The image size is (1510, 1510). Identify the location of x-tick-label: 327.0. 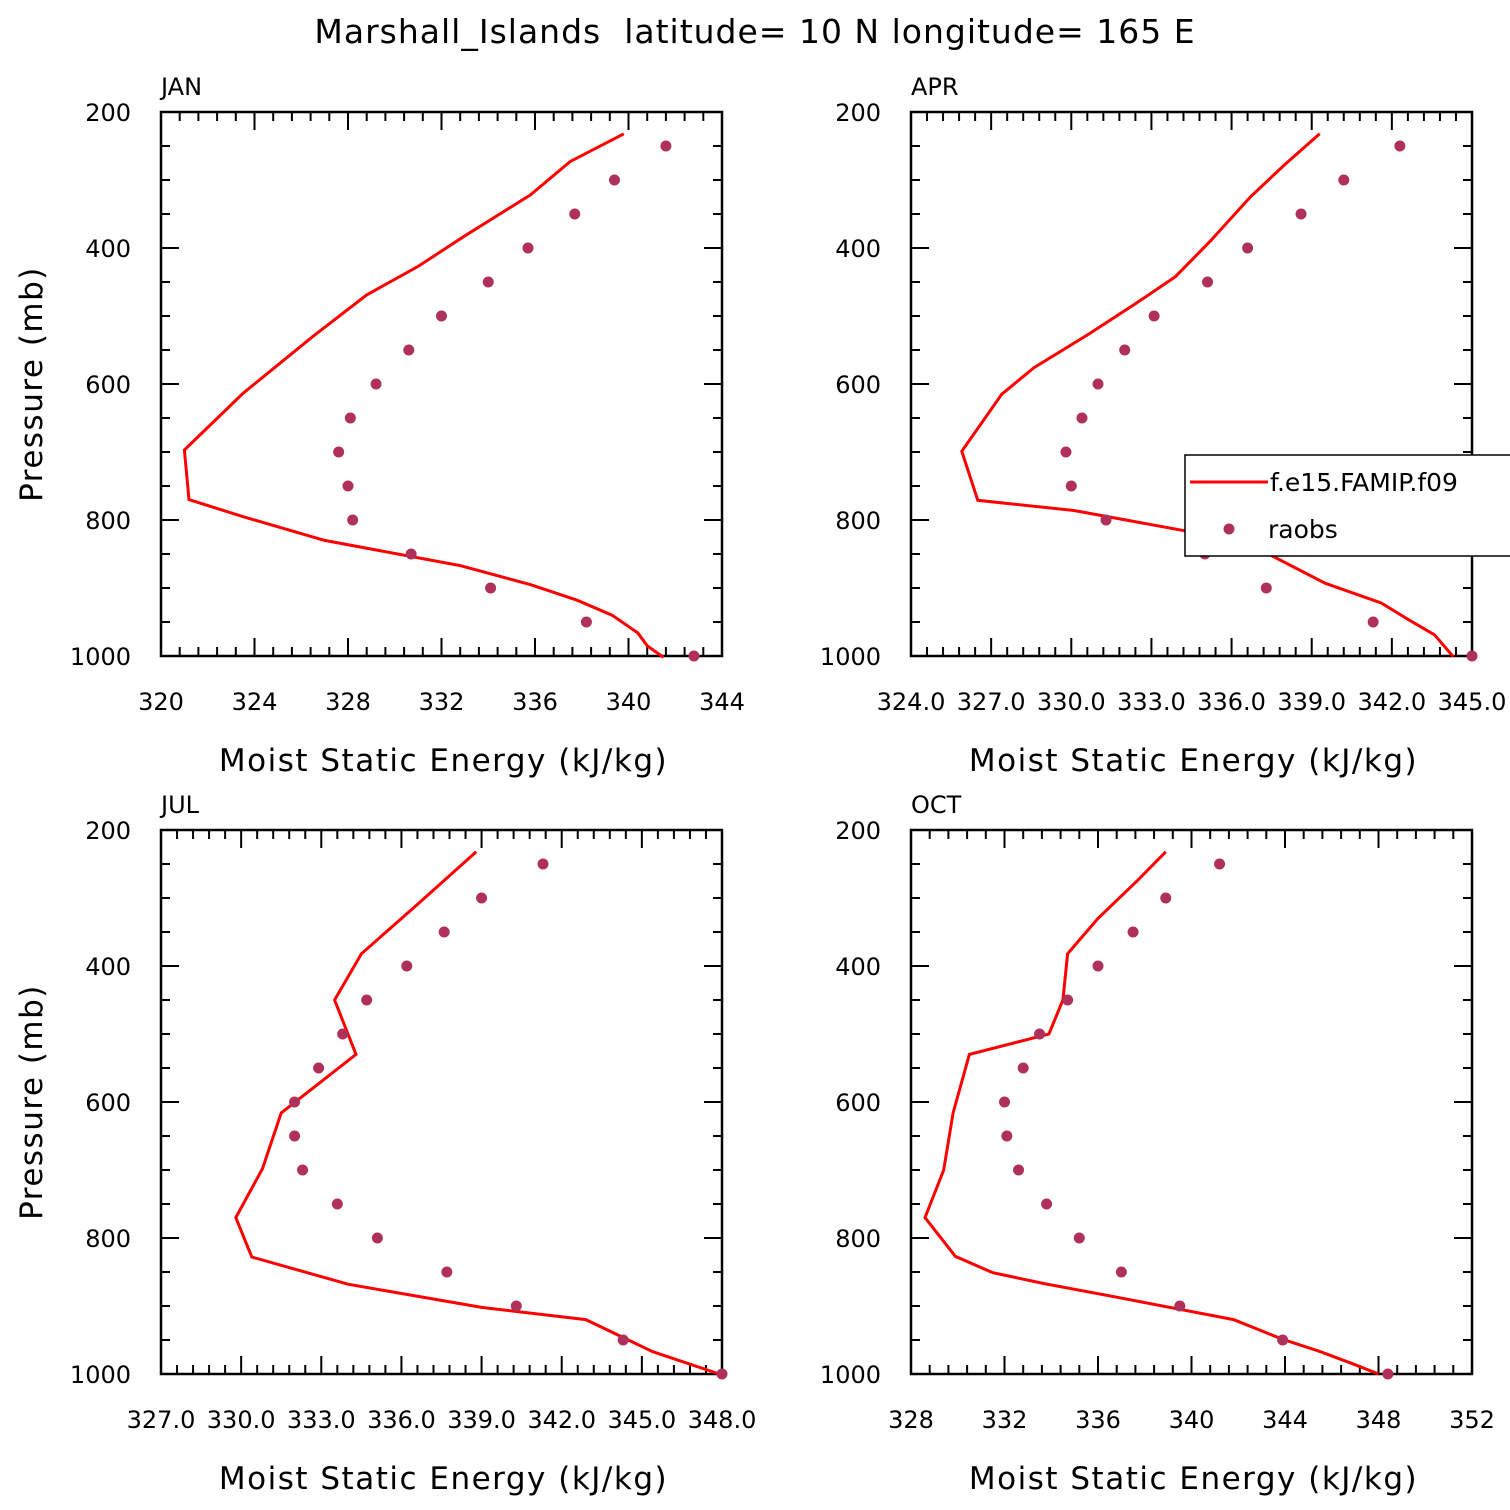
(991, 702).